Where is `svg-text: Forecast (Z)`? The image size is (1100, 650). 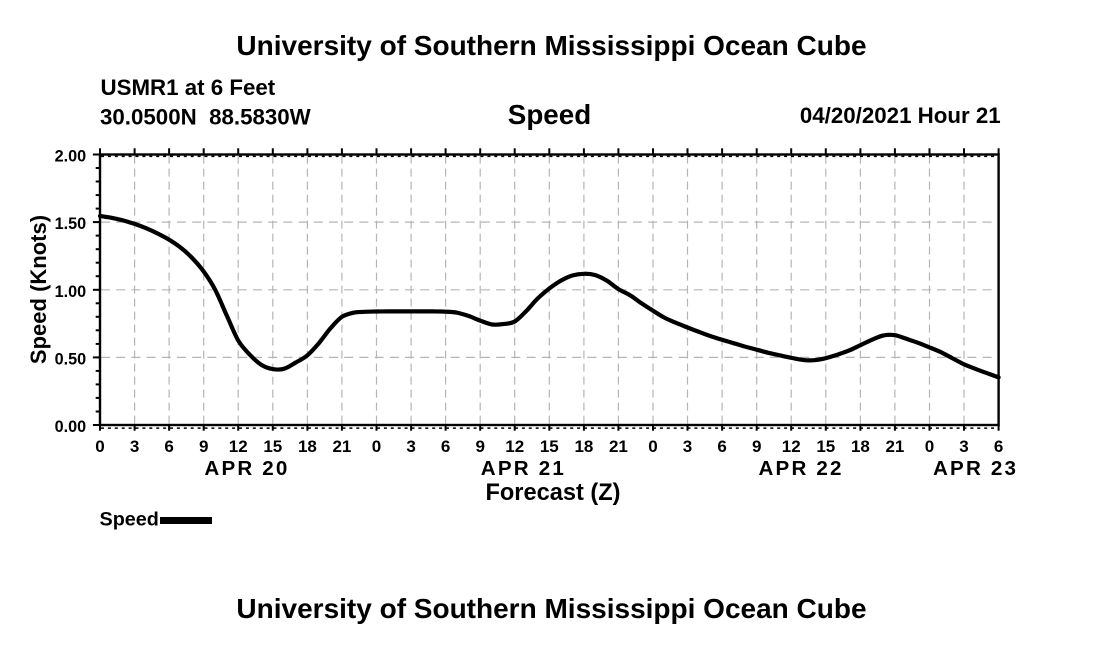 svg-text: Forecast (Z) is located at coordinates (552, 493).